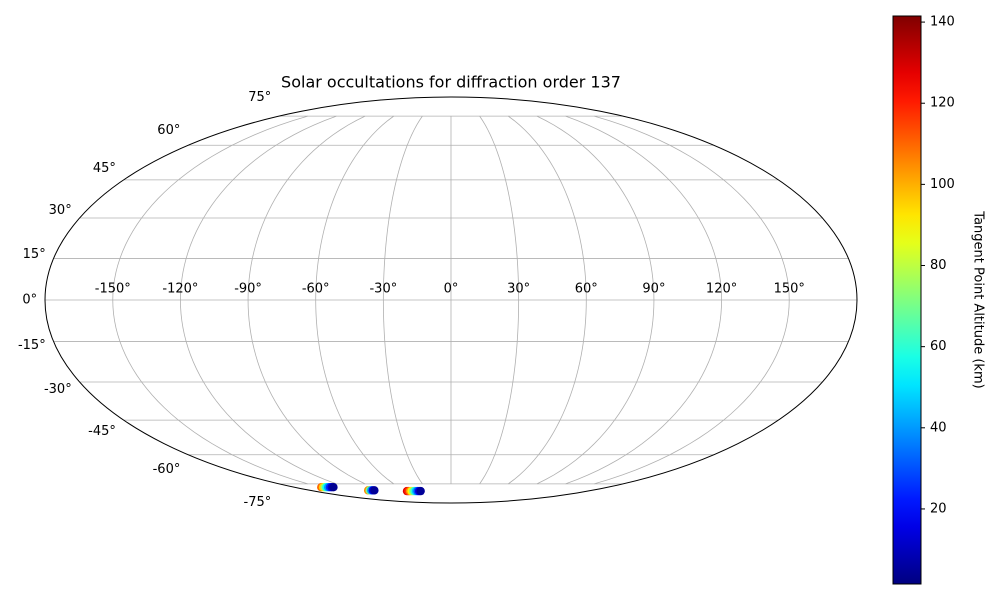 This screenshot has height=600, width=1000. I want to click on y-tick-label: 45°, so click(104, 168).